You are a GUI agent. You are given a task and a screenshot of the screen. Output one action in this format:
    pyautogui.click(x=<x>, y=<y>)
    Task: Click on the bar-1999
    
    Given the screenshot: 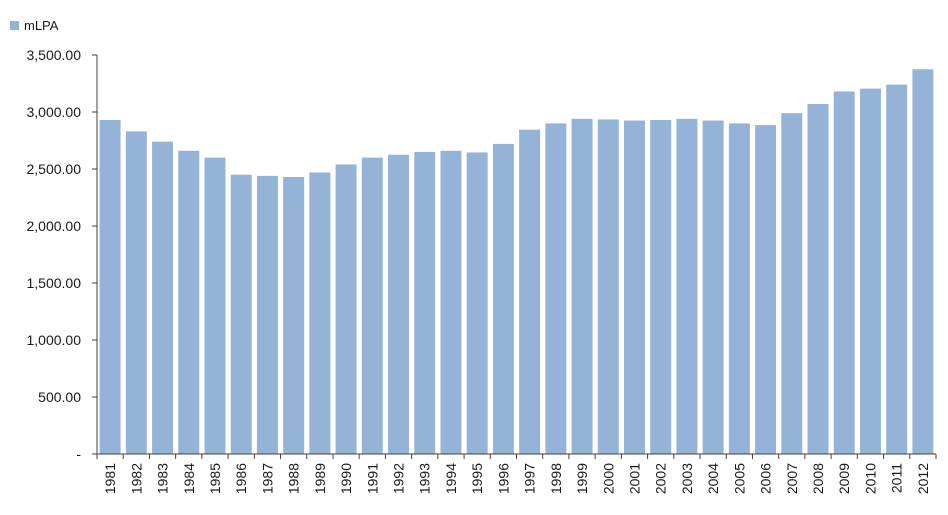 What is the action you would take?
    pyautogui.click(x=582, y=286)
    